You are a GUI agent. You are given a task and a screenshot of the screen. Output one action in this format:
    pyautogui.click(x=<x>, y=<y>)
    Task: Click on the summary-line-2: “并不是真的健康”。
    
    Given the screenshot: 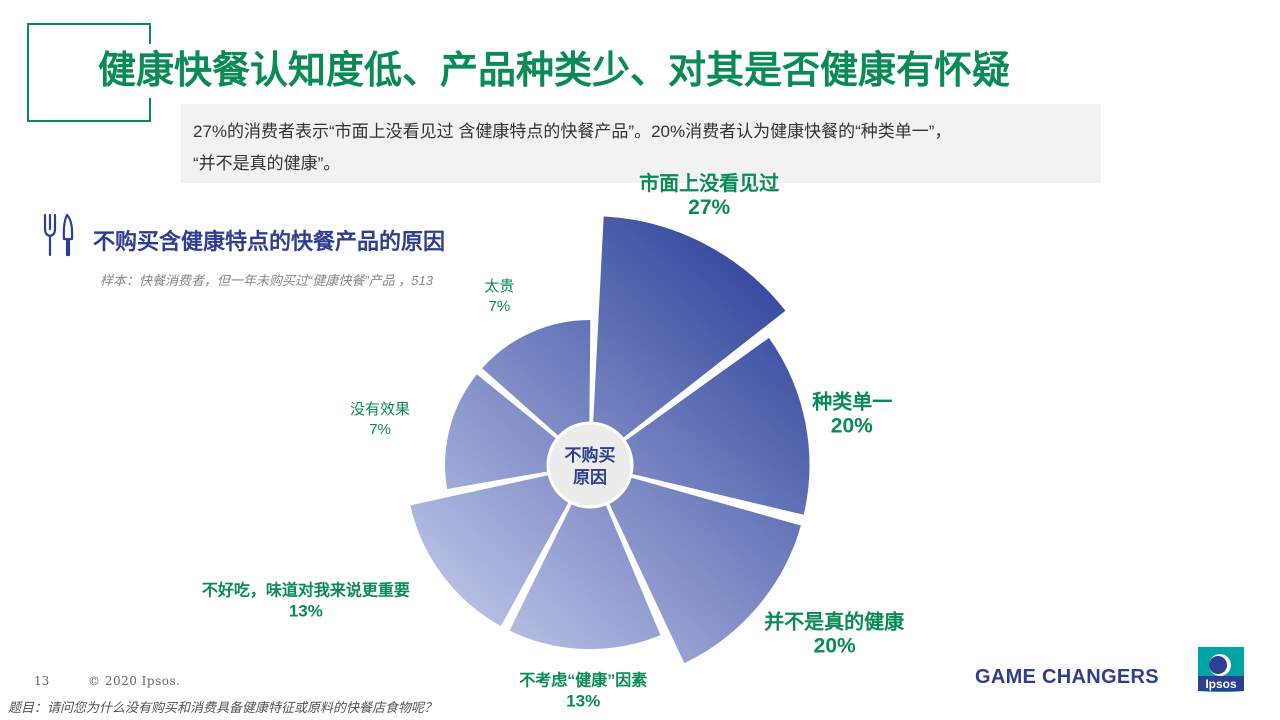 What is the action you would take?
    pyautogui.click(x=267, y=163)
    